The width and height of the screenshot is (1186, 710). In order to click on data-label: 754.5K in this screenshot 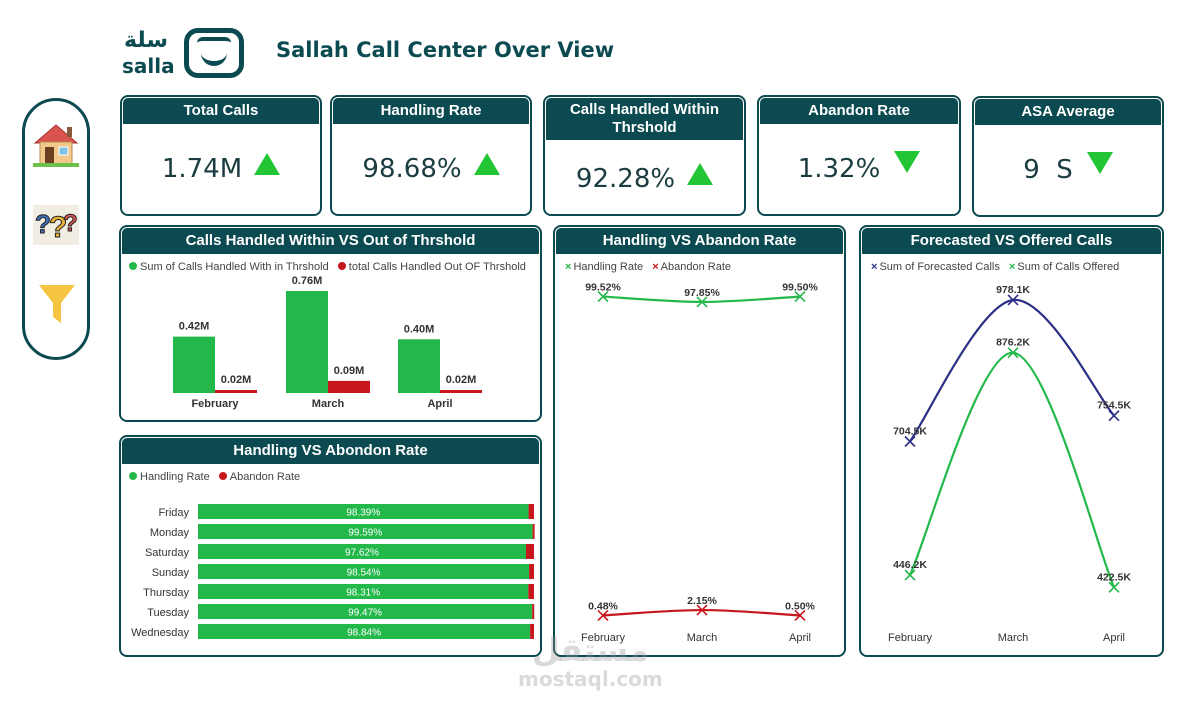, I will do `click(1114, 406)`.